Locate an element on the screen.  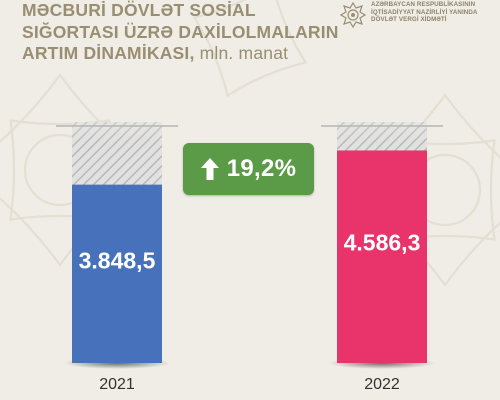
state-tax-emblem-icon is located at coordinates (353, 15).